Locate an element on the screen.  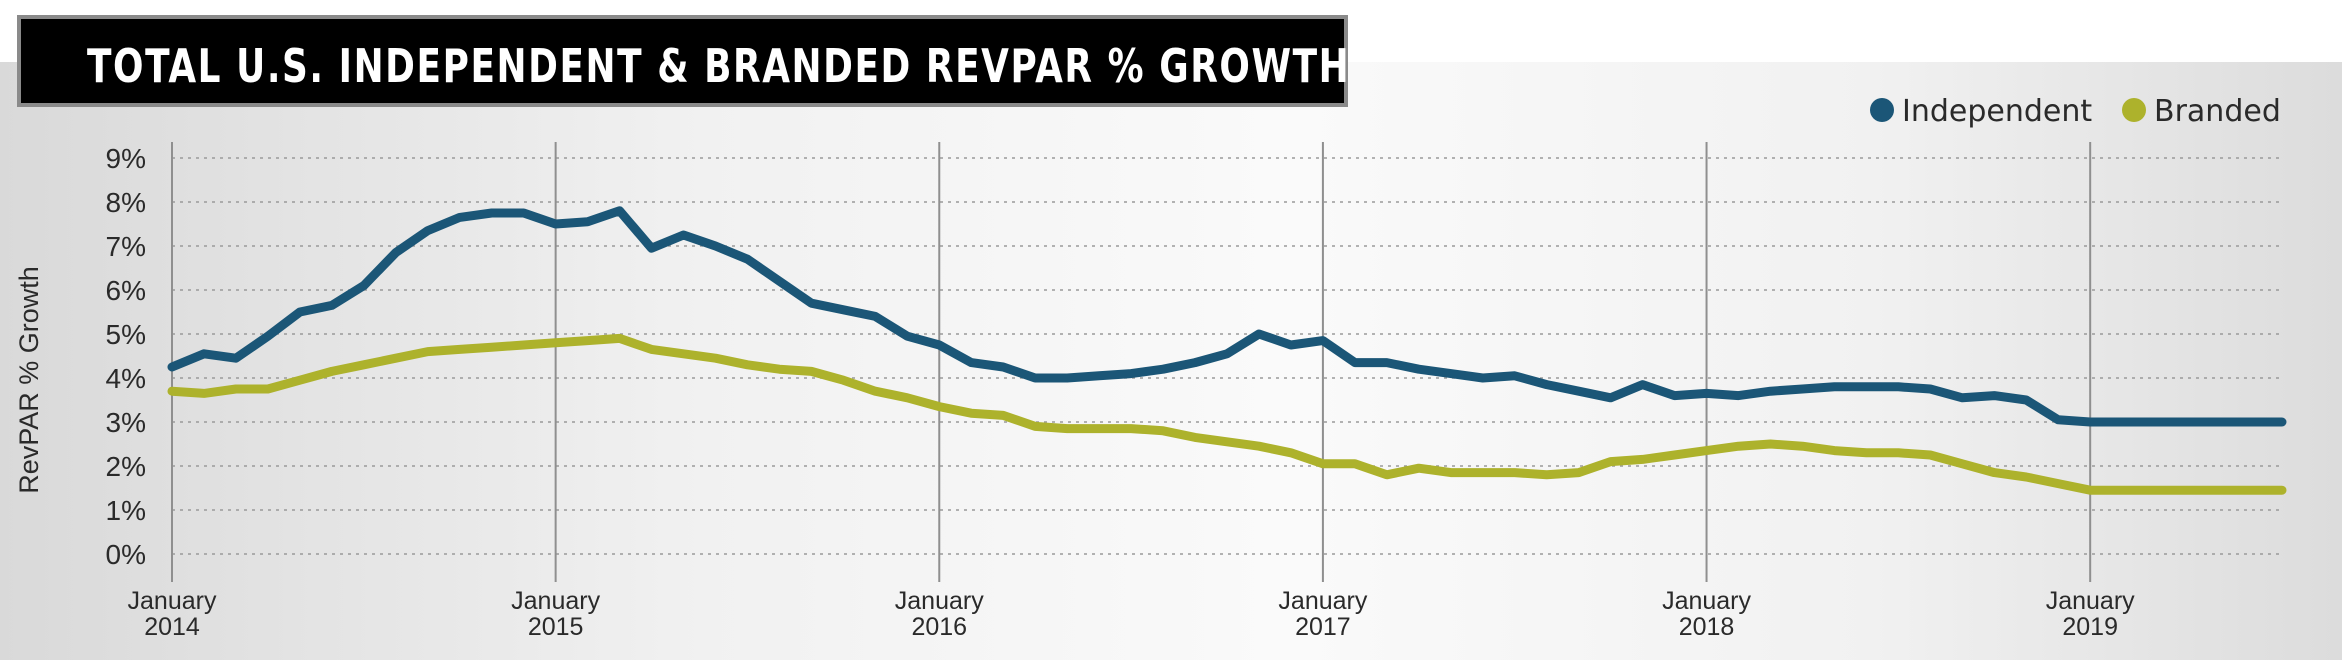
y-axis-ticks: 0% 1% 2% 3% 4% 5% 6% 7% 8% 9% is located at coordinates (126, 356).